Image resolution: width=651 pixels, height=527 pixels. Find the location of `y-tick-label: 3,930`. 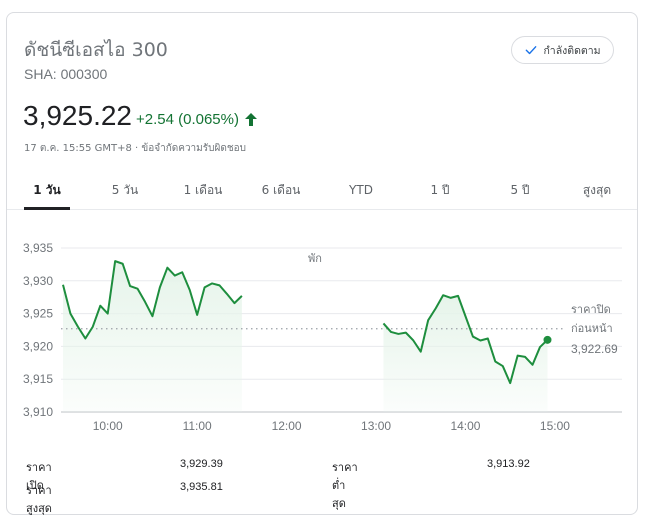

y-tick-label: 3,930 is located at coordinates (38, 281).